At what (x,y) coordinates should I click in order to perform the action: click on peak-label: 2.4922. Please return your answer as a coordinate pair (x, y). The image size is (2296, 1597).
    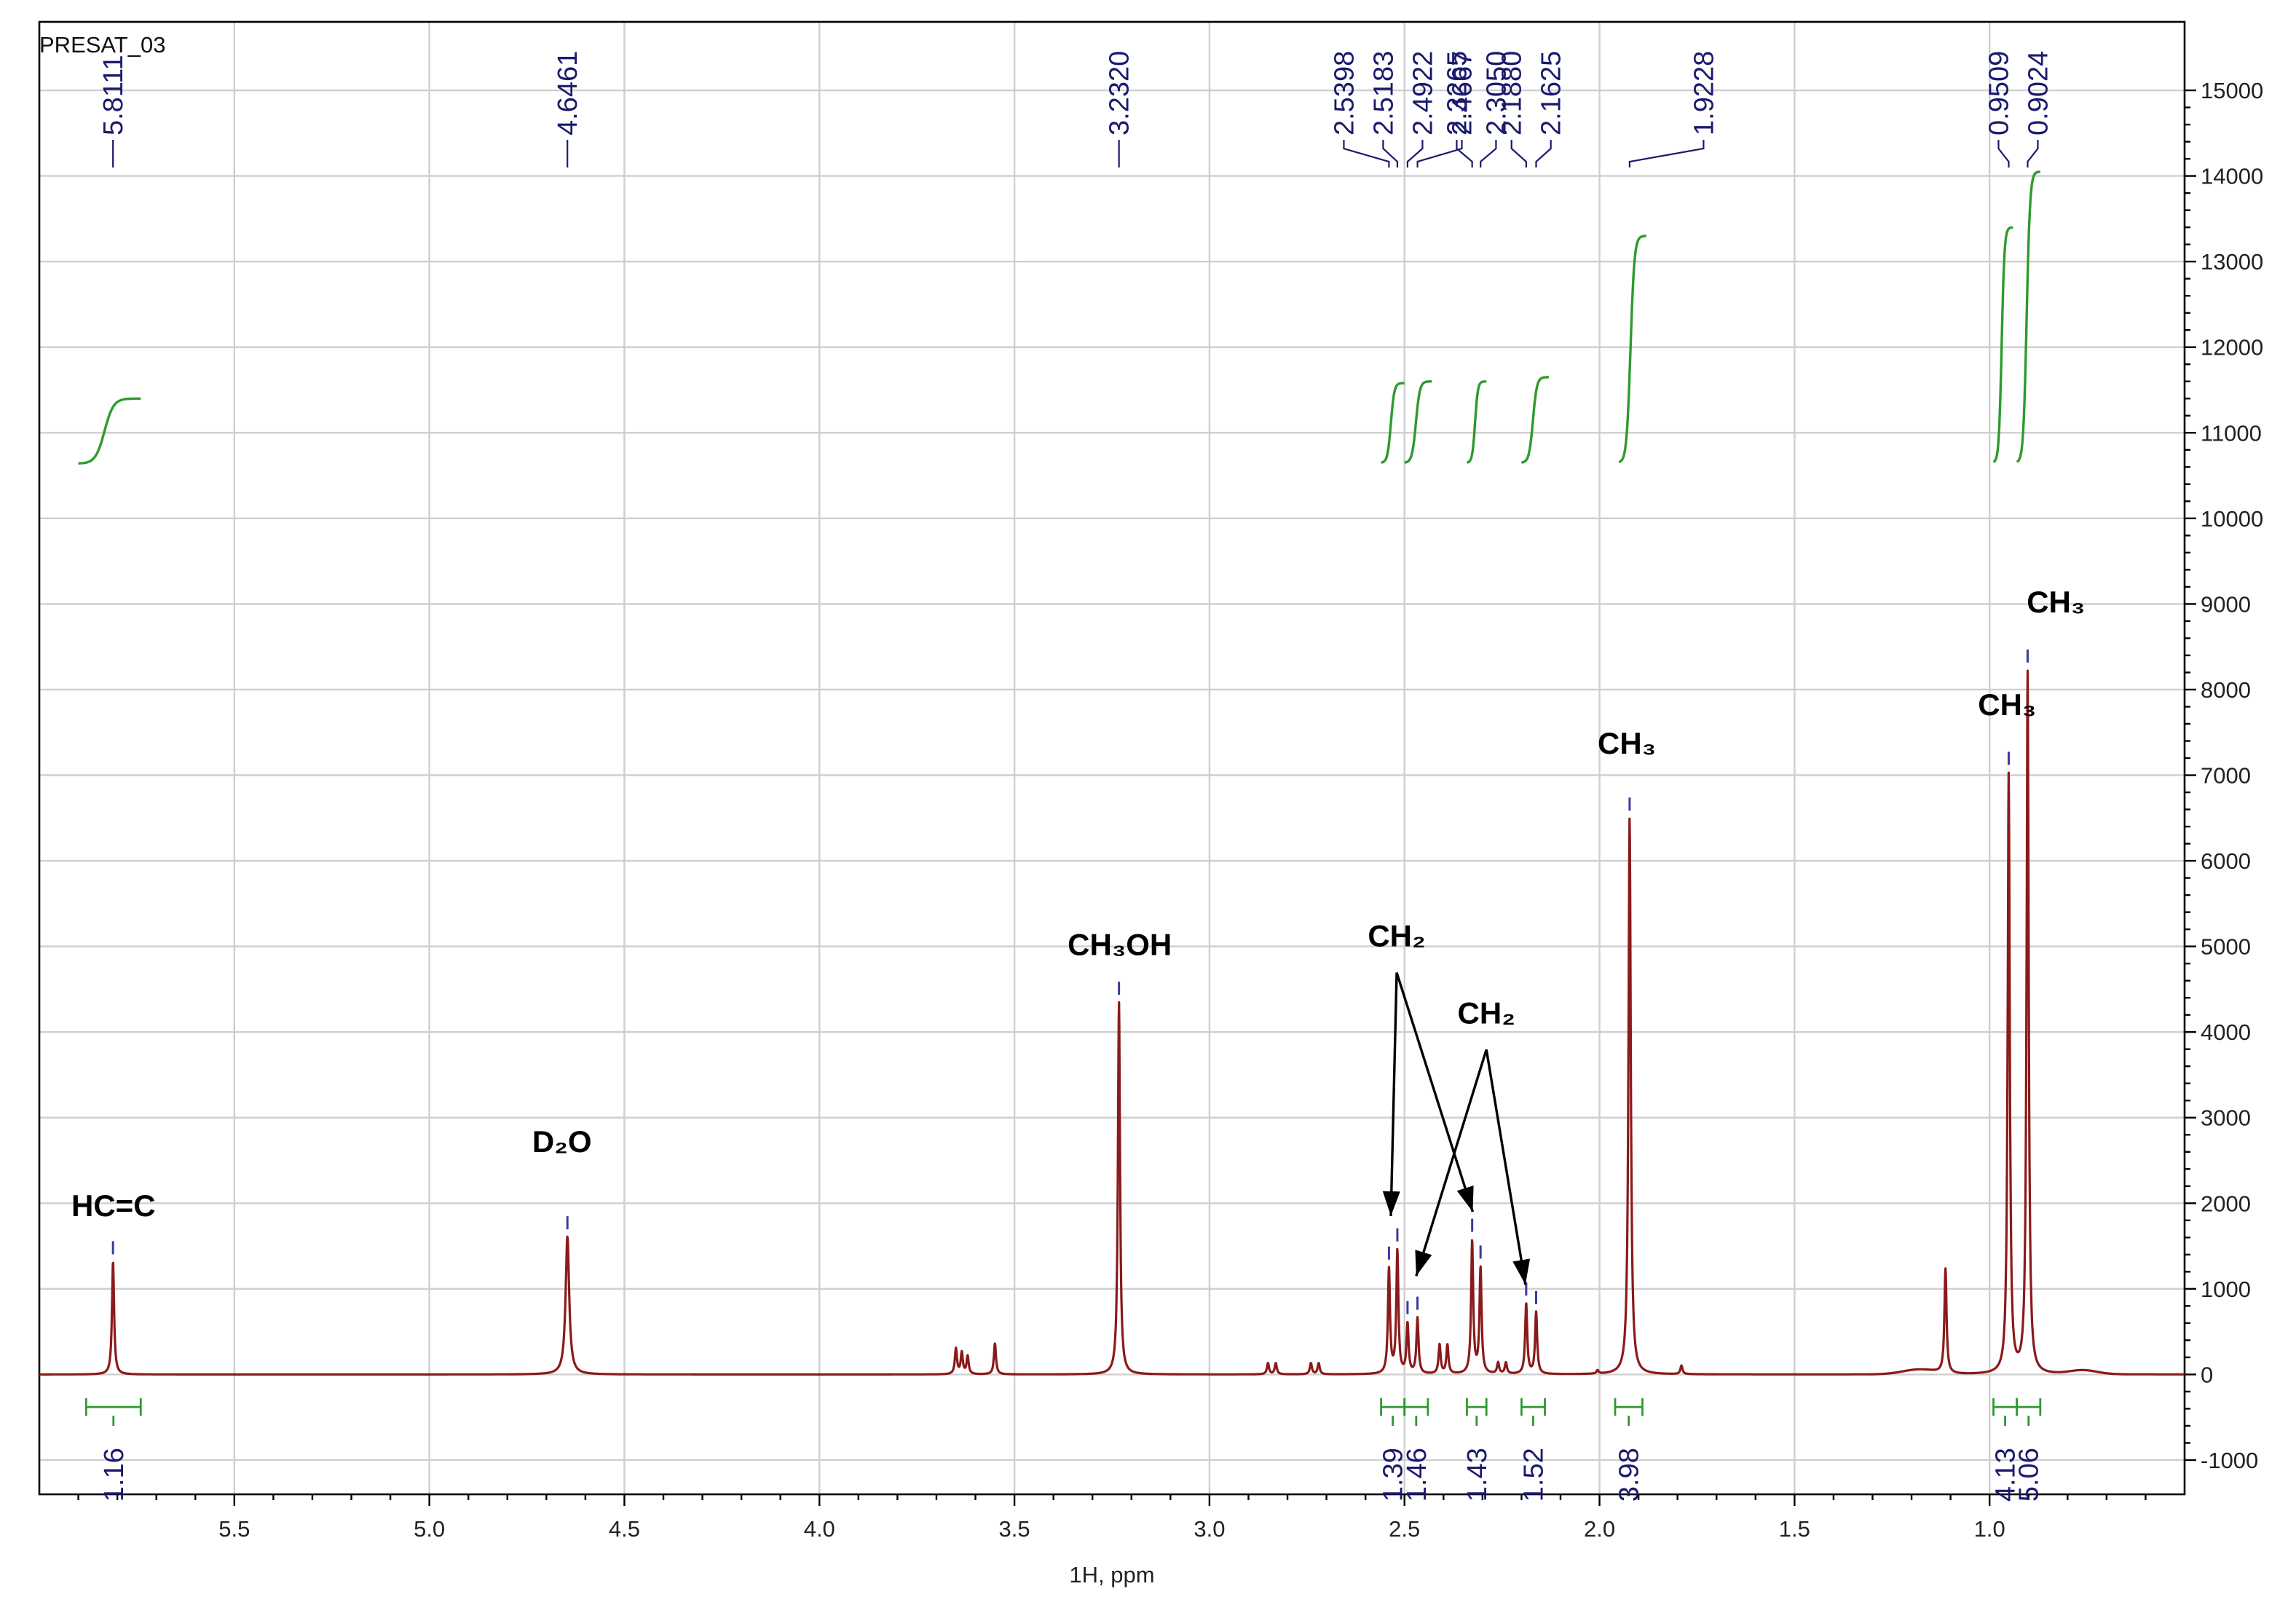
    Looking at the image, I should click on (1423, 93).